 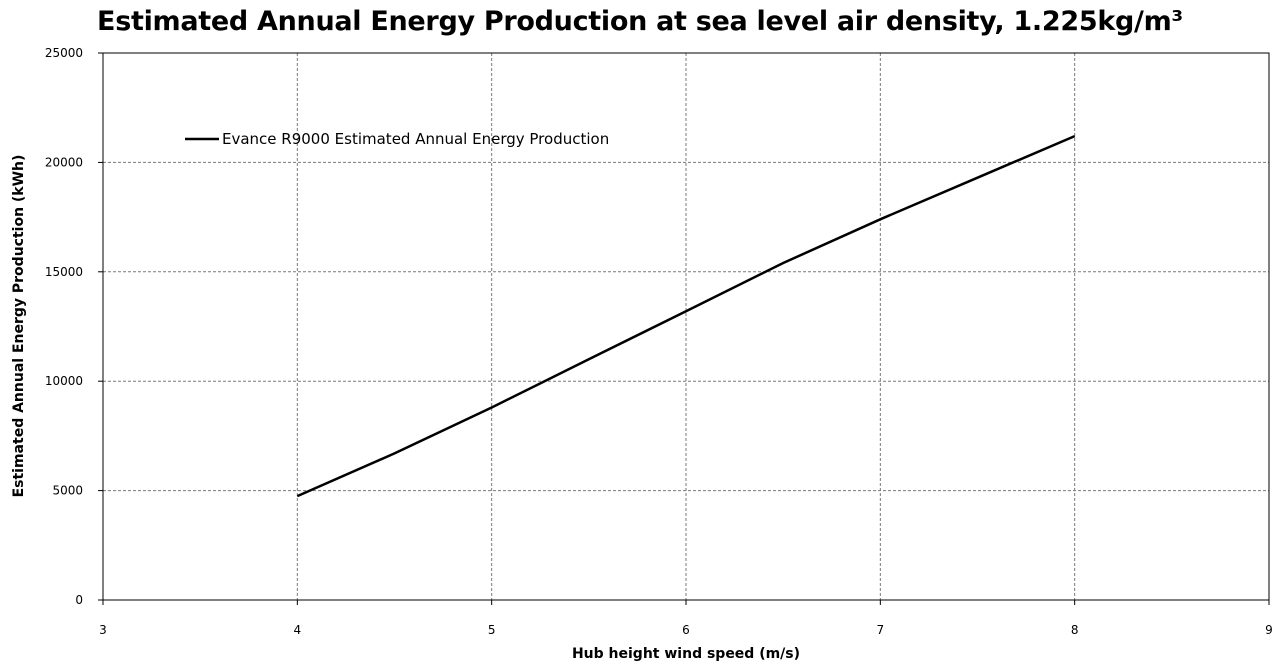 What do you see at coordinates (103, 630) in the screenshot?
I see `x-tick-label: 3` at bounding box center [103, 630].